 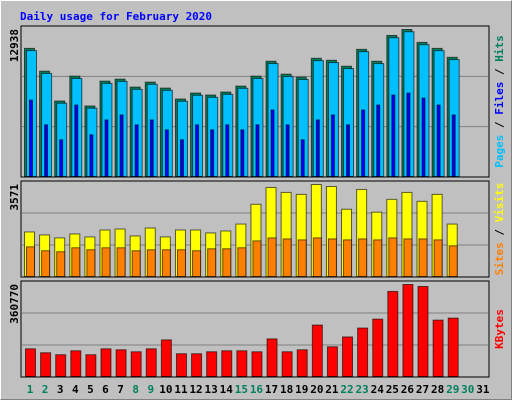 I want to click on x-tick-label: 6, so click(x=105, y=389).